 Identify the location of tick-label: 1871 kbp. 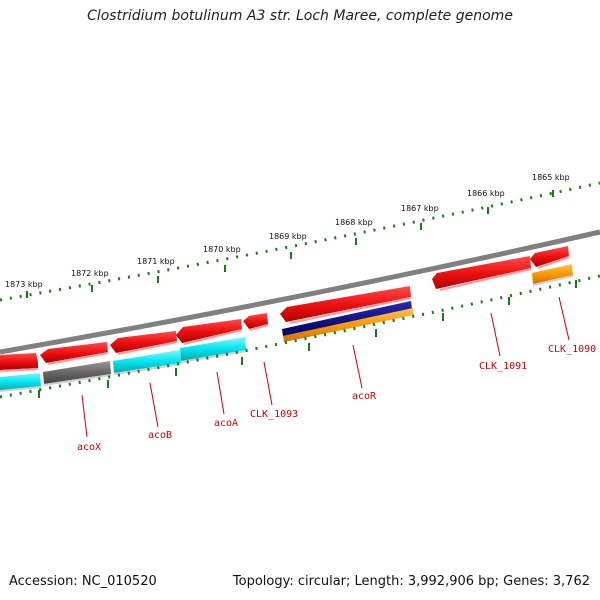
(156, 261).